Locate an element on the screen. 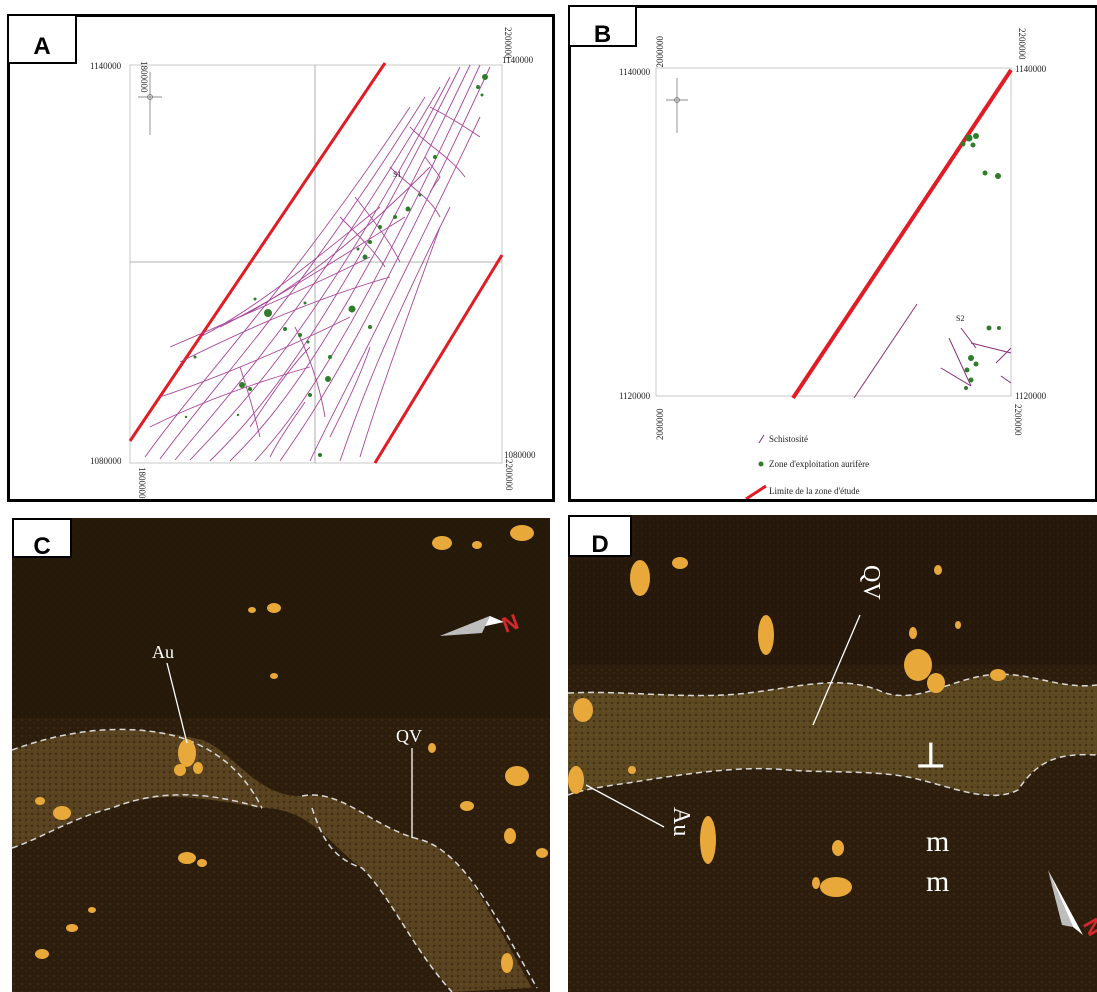 The width and height of the screenshot is (1097, 992). map-b-coord-bottom-y-left: 1120000 is located at coordinates (635, 396).